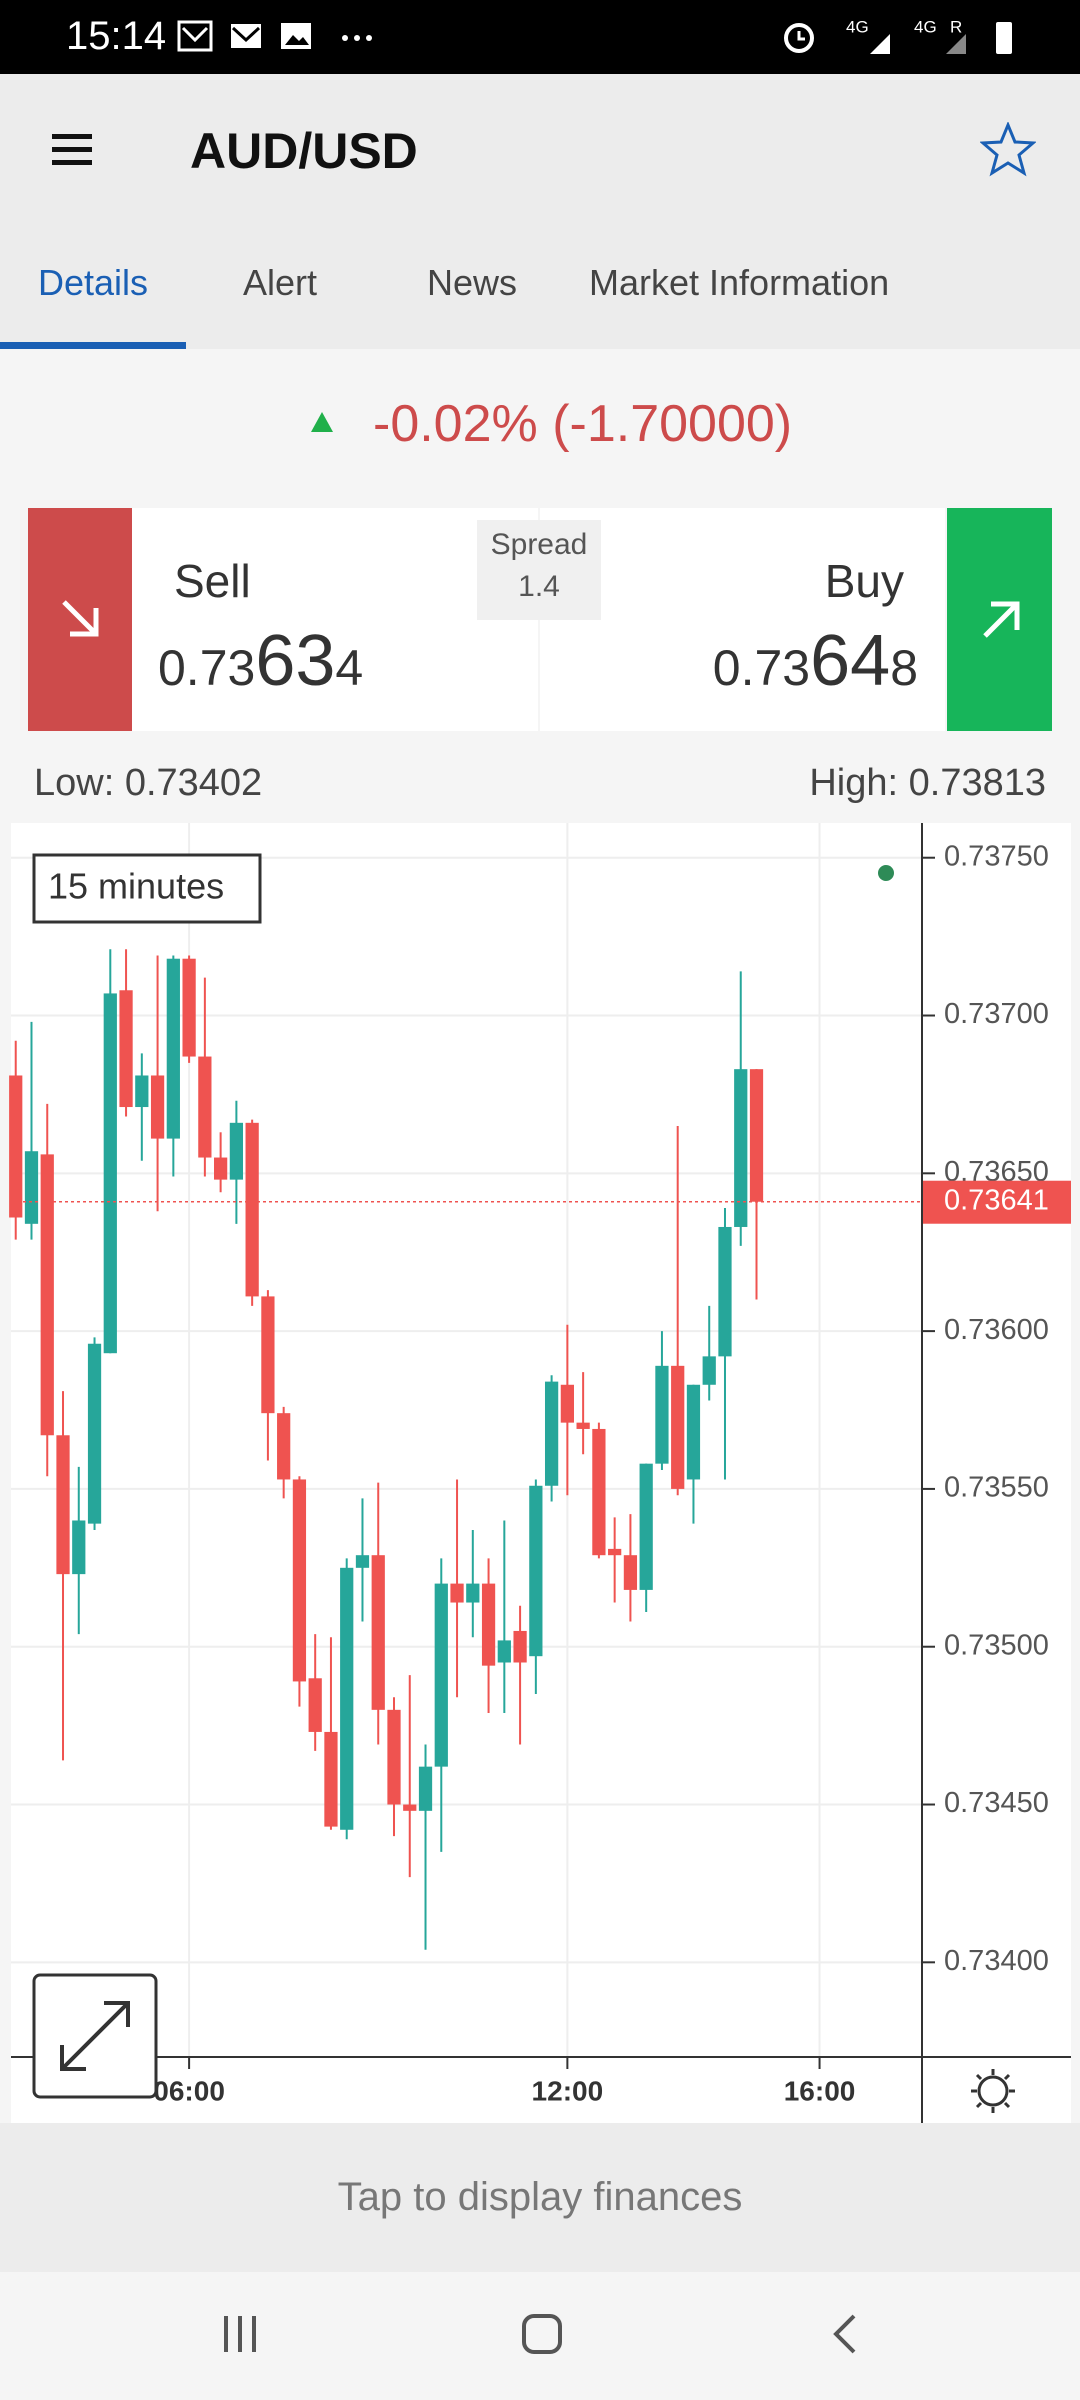 The width and height of the screenshot is (1080, 2400). I want to click on live-indicator, so click(886, 873).